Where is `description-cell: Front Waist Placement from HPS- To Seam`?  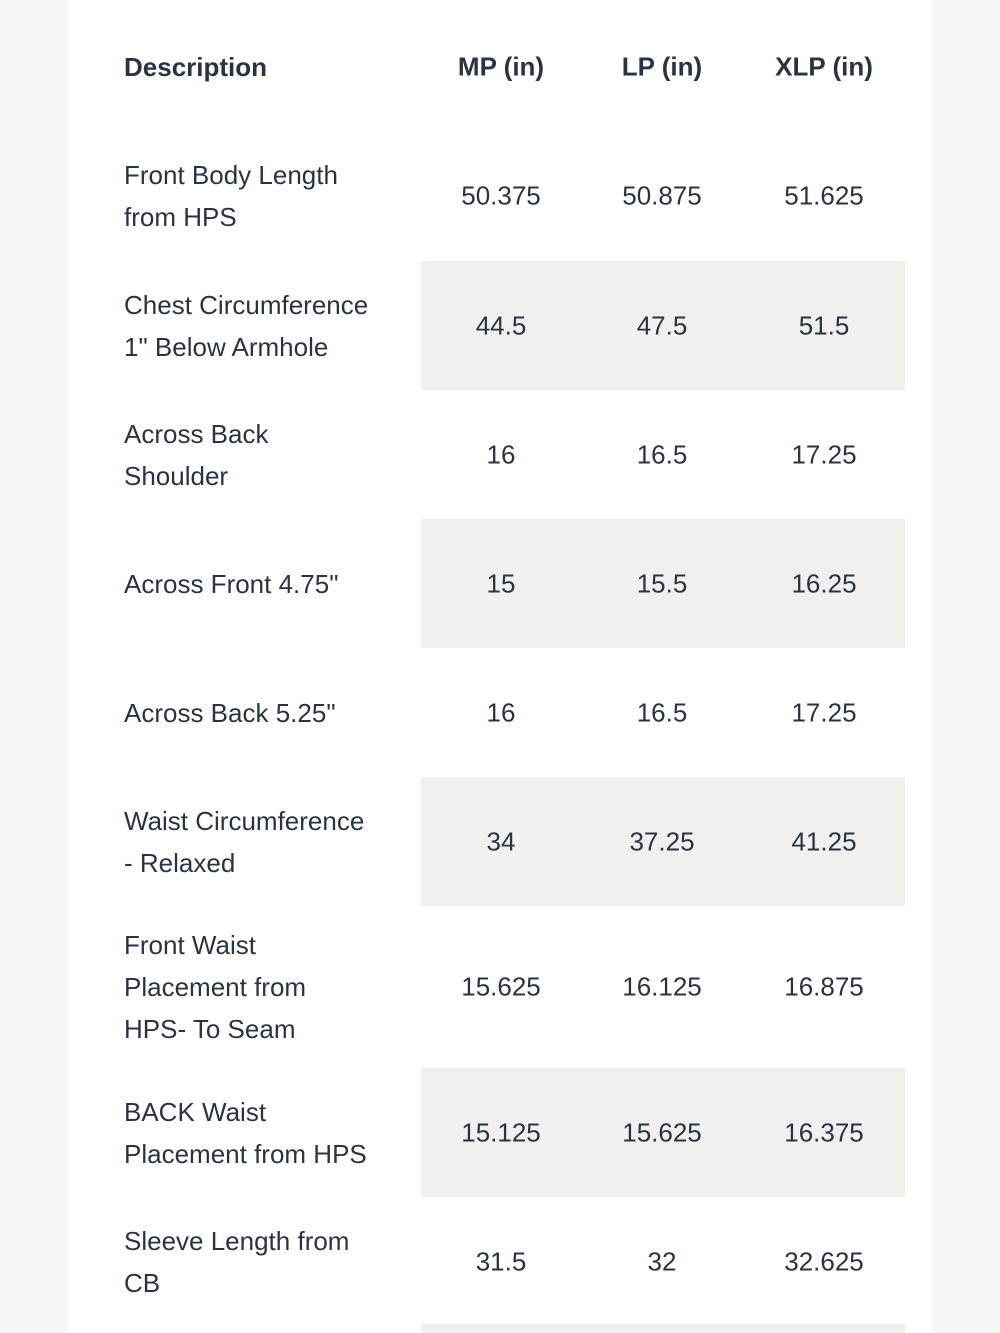
description-cell: Front Waist Placement from HPS- To Seam is located at coordinates (215, 987).